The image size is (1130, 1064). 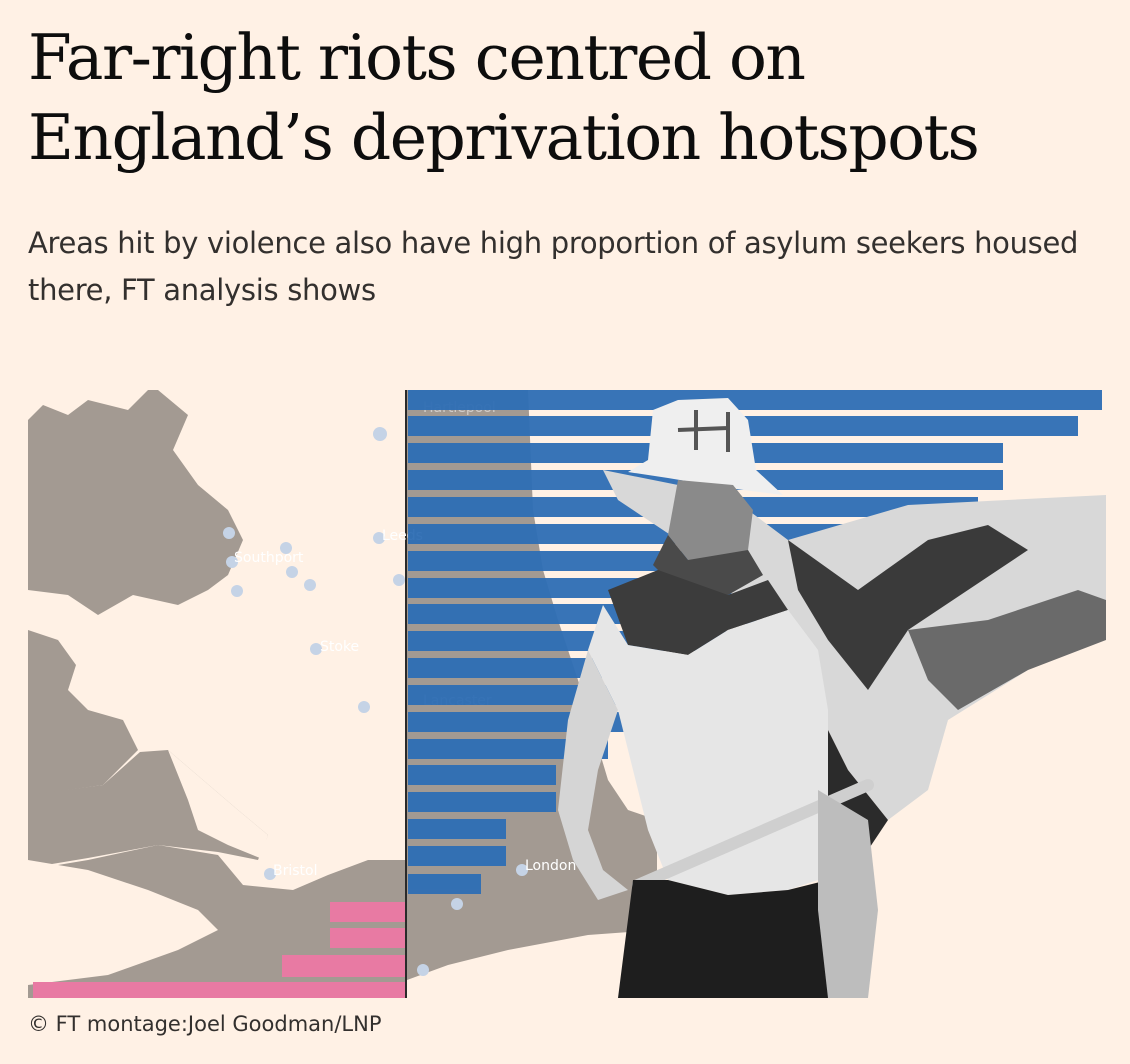 What do you see at coordinates (219, 950) in the screenshot?
I see `pink-bars` at bounding box center [219, 950].